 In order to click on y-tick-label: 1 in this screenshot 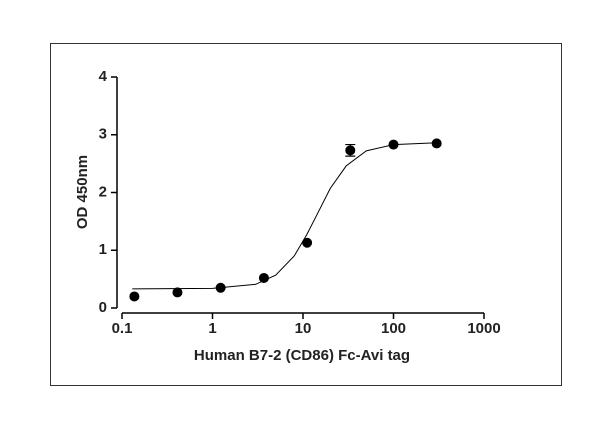, I will do `click(103, 249)`.